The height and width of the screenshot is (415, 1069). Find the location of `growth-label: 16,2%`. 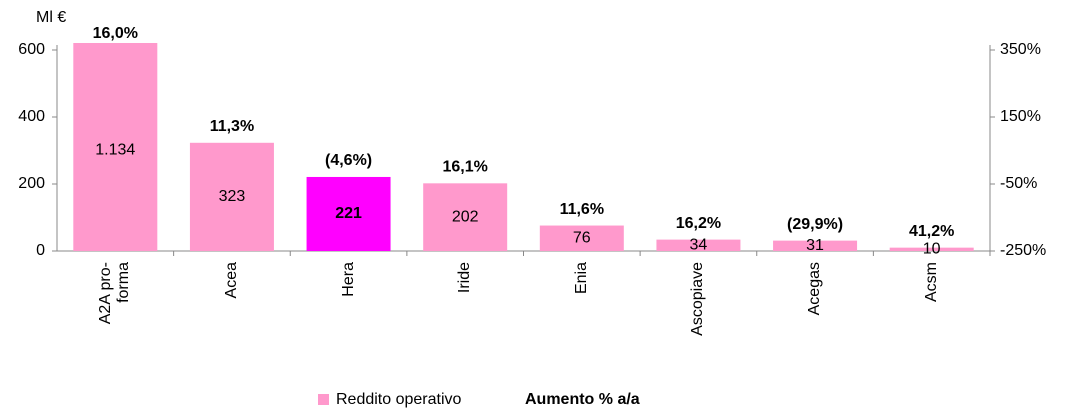

growth-label: 16,2% is located at coordinates (698, 223).